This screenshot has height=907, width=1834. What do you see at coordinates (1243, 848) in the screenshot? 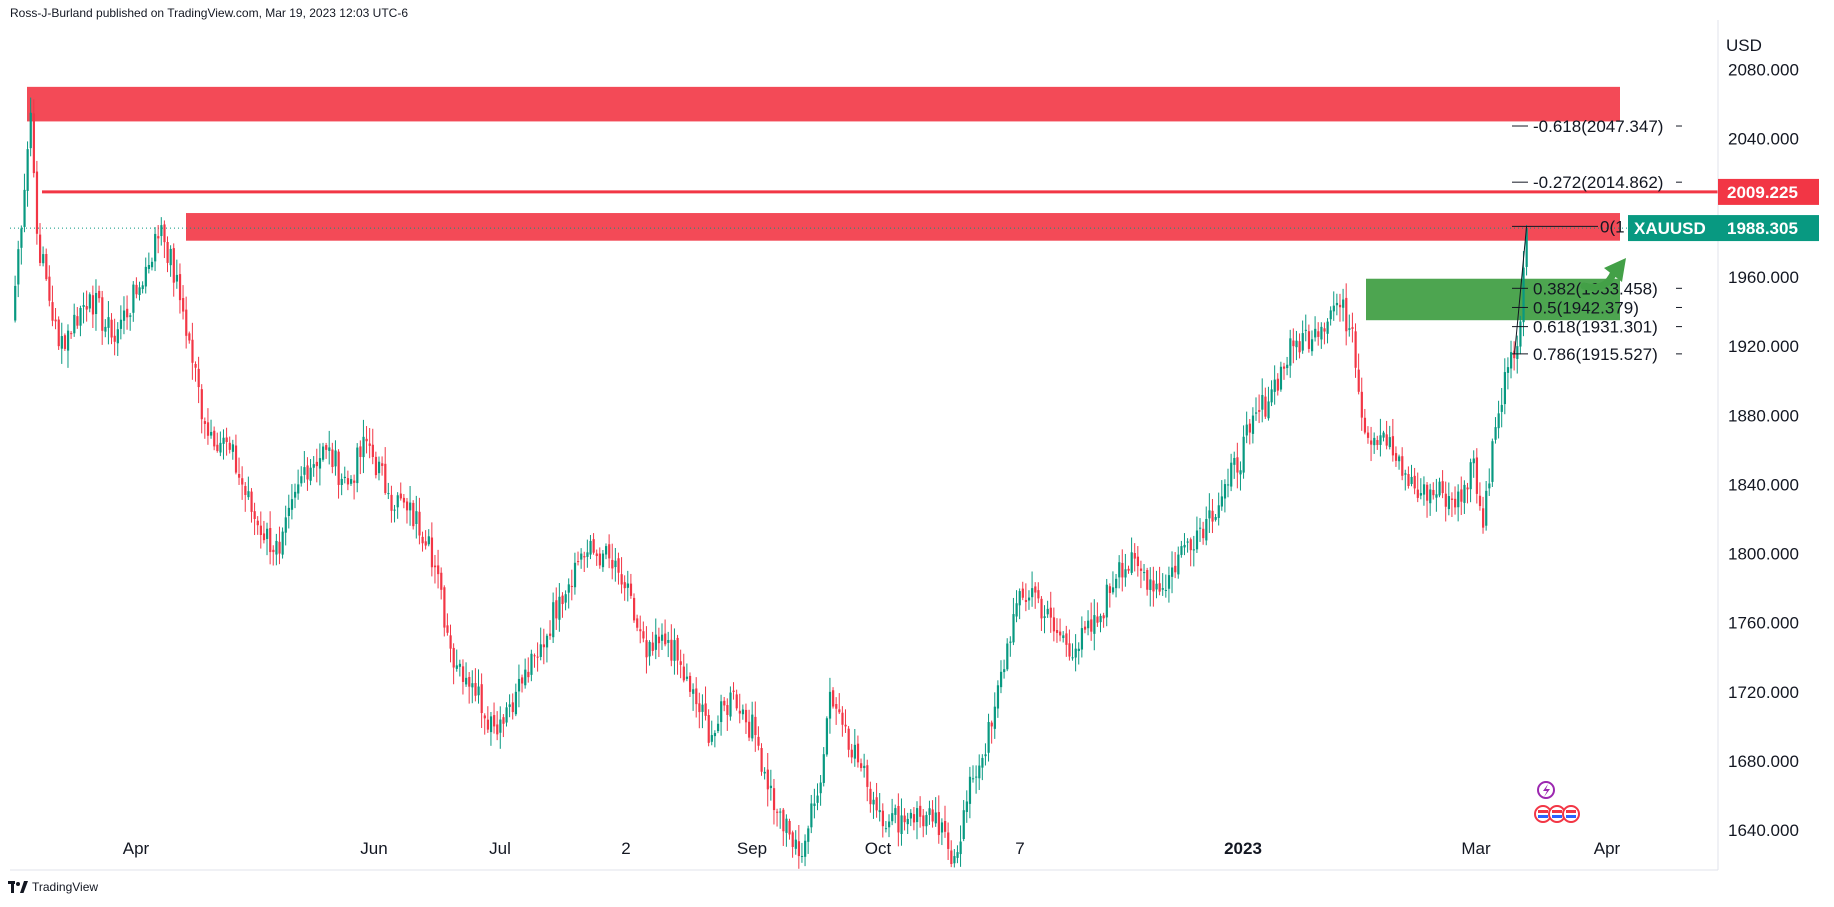
I see `time-tick-label: 2023` at bounding box center [1243, 848].